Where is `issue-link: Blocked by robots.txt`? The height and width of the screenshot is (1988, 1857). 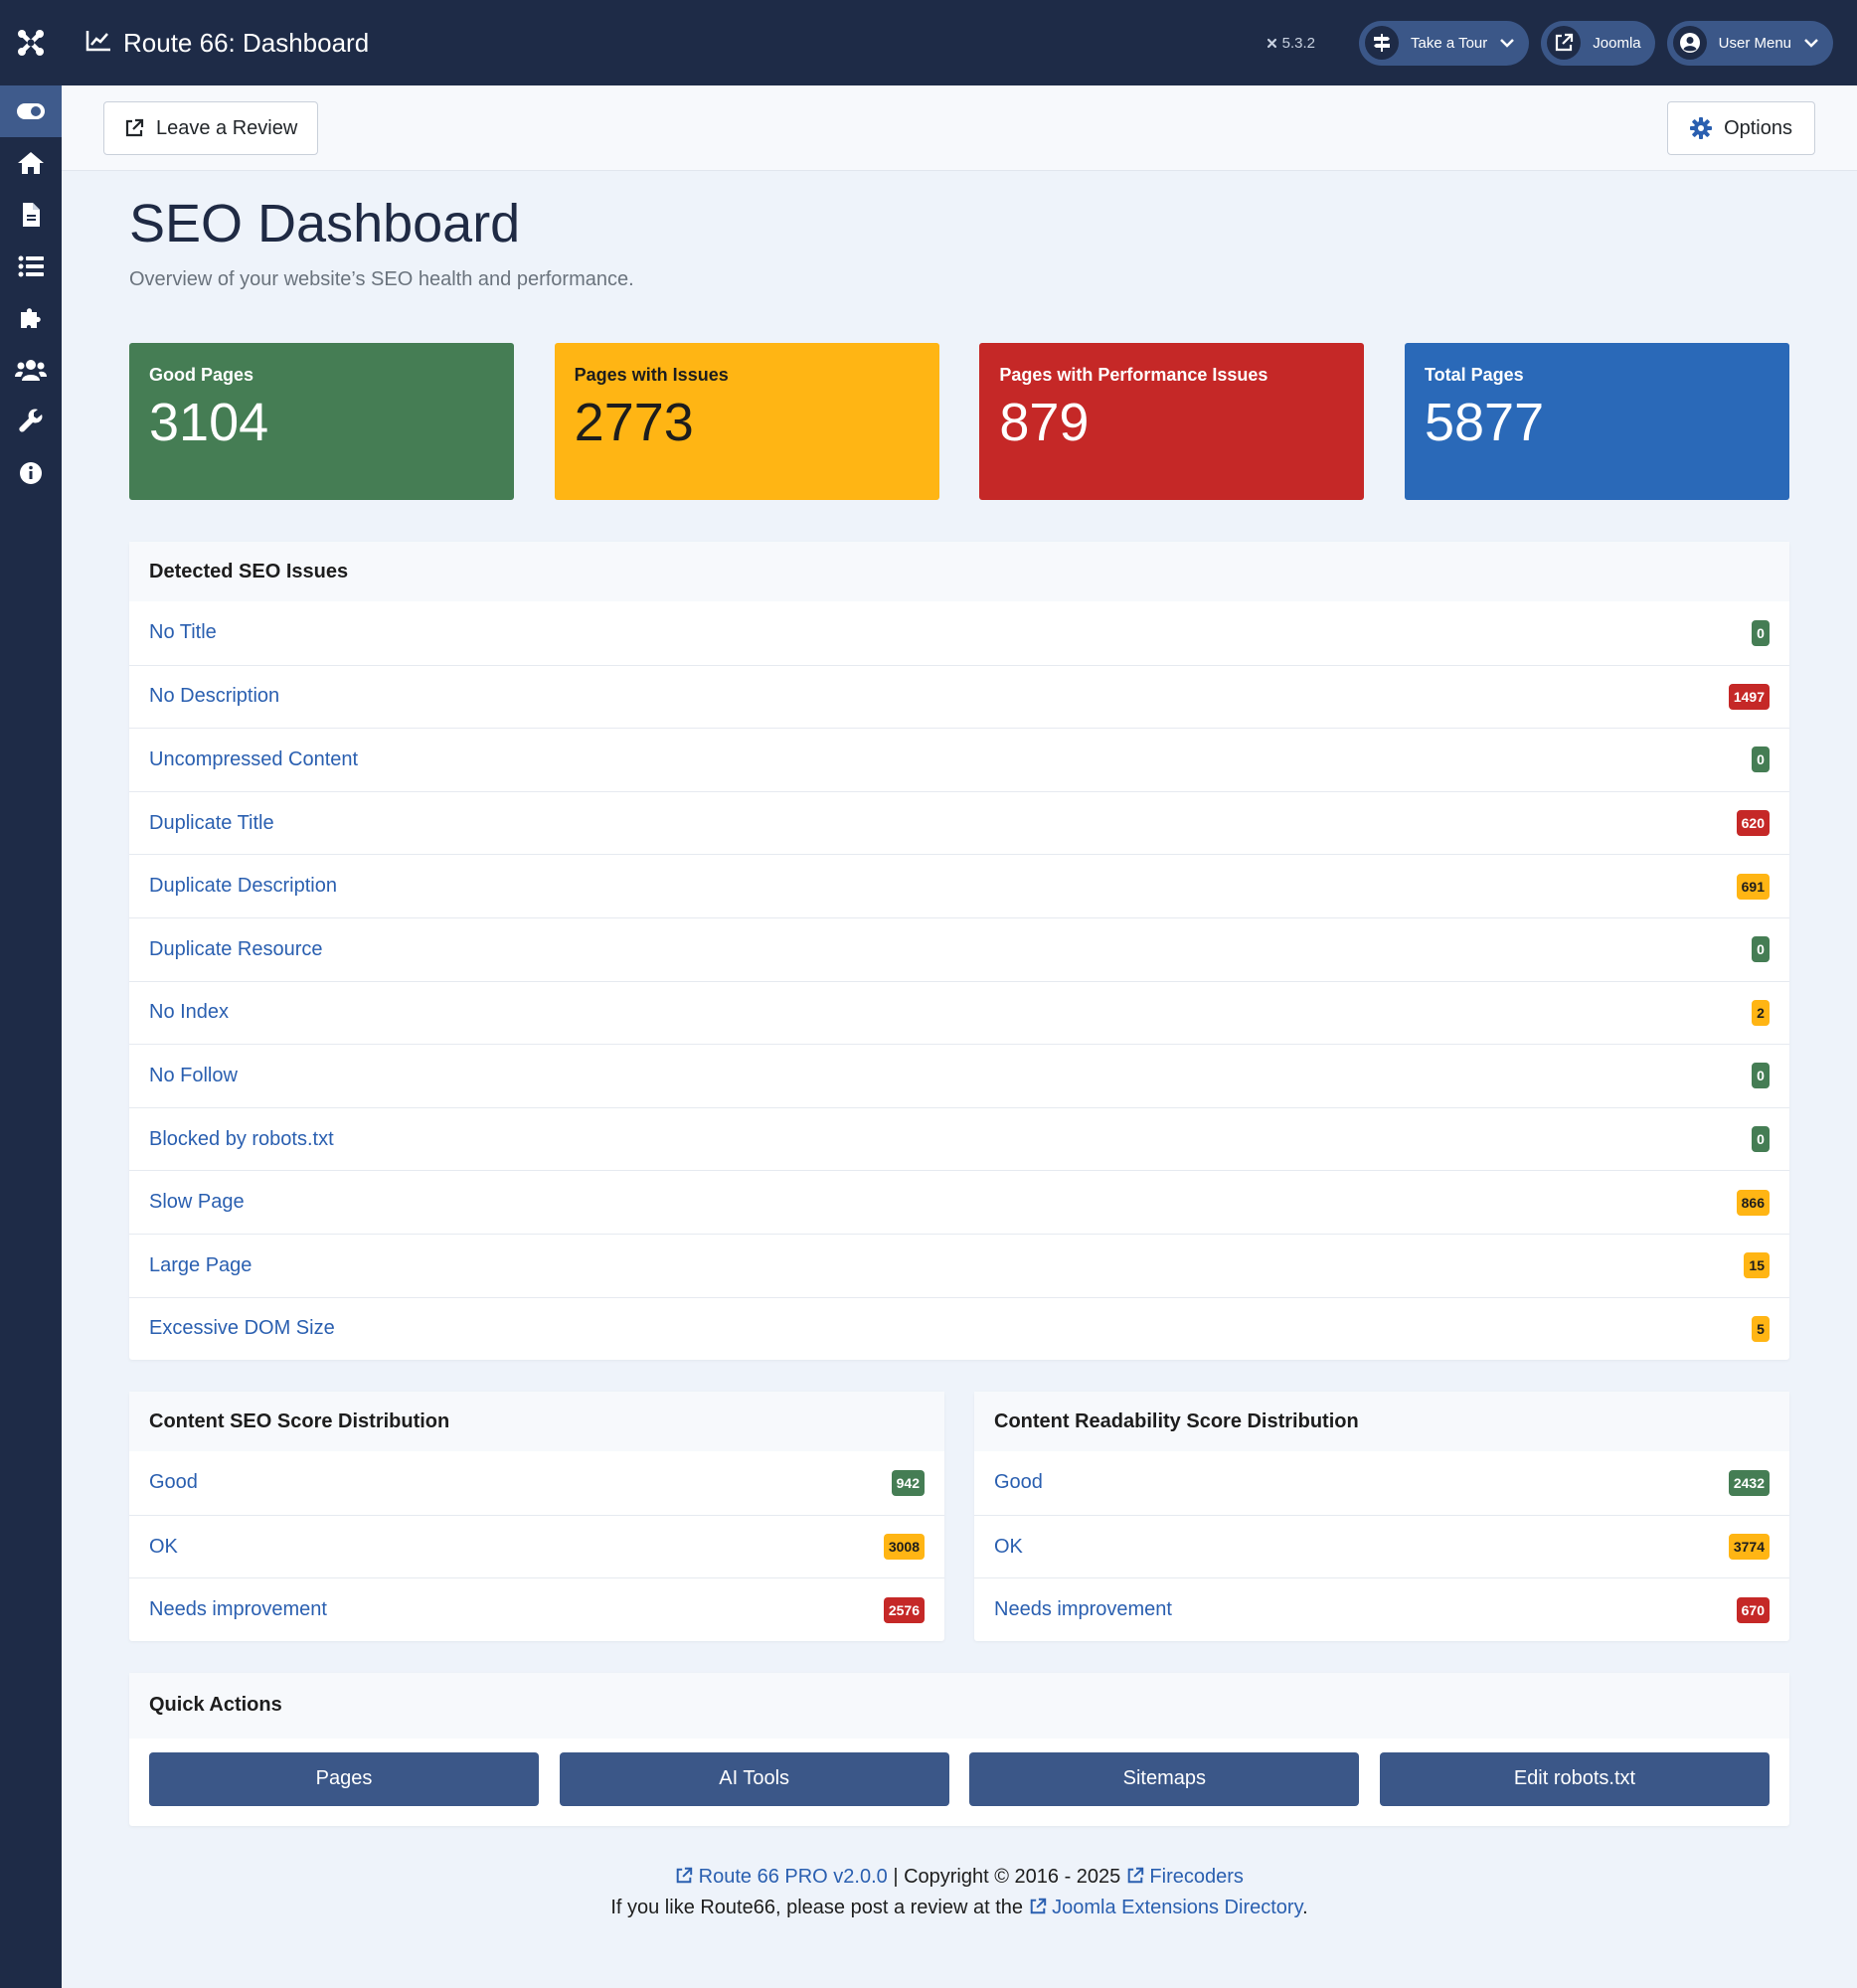
issue-link: Blocked by robots.txt is located at coordinates (241, 1138).